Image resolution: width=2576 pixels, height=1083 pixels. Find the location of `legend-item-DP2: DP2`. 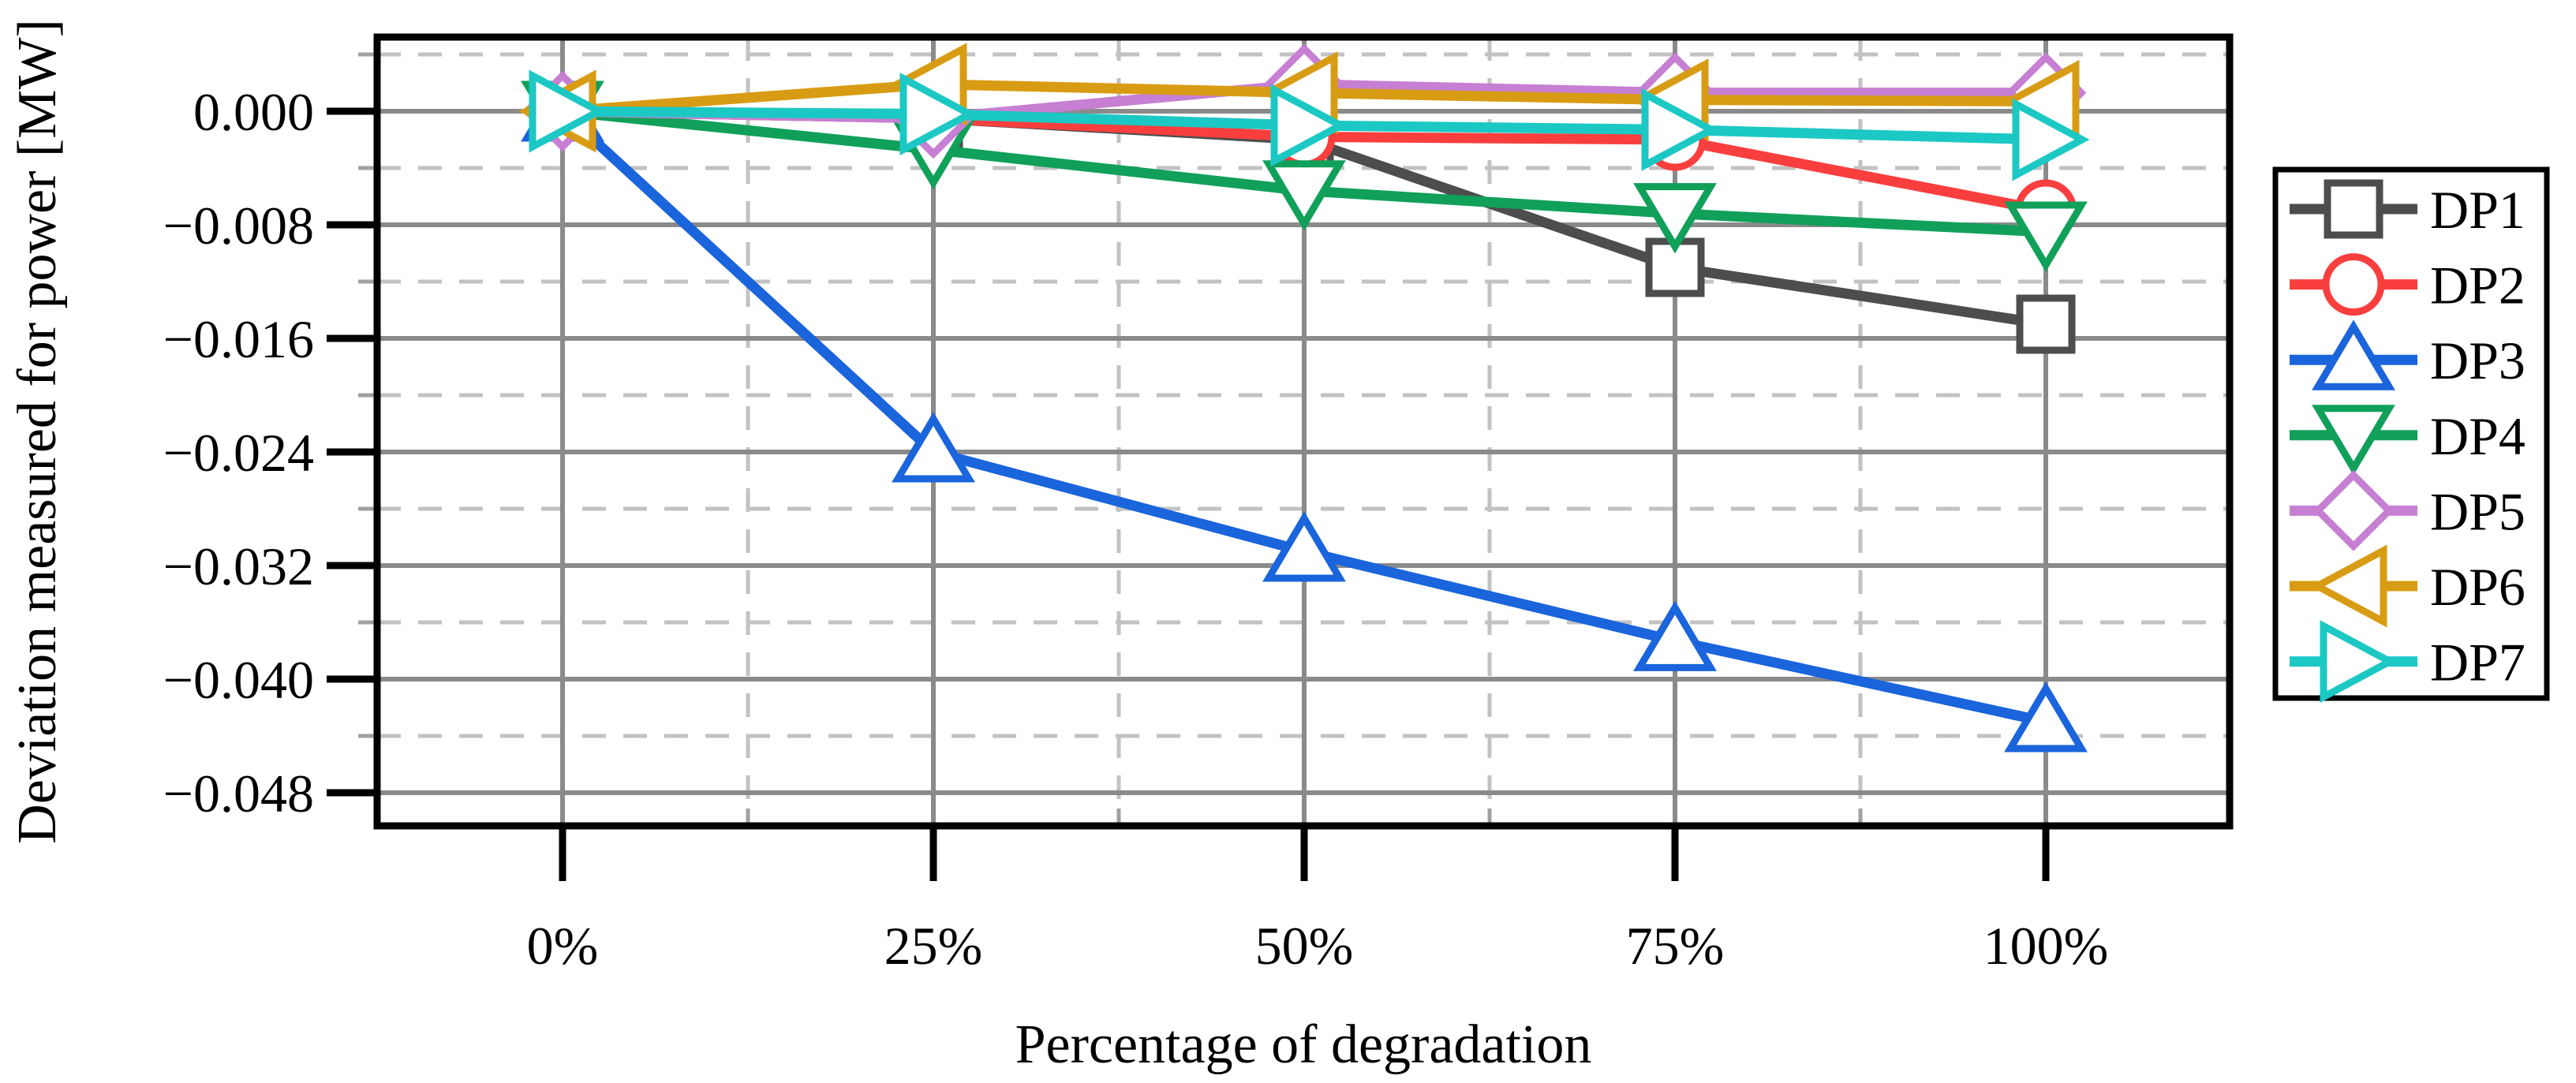

legend-item-DP2: DP2 is located at coordinates (2408, 284).